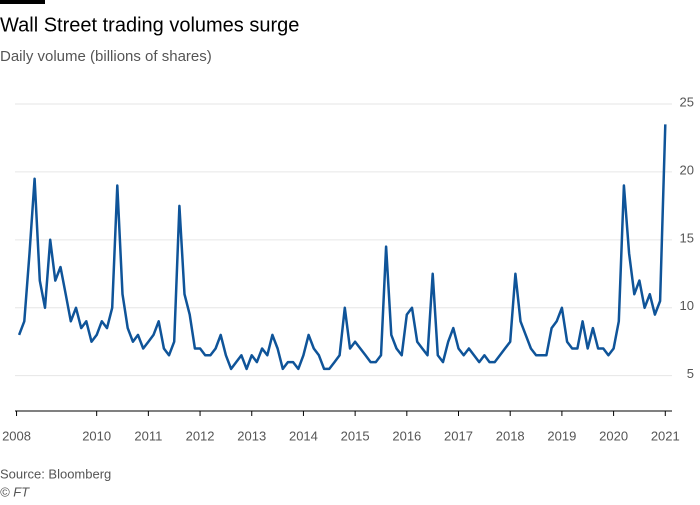  What do you see at coordinates (200, 435) in the screenshot?
I see `x-tick-label: 2012` at bounding box center [200, 435].